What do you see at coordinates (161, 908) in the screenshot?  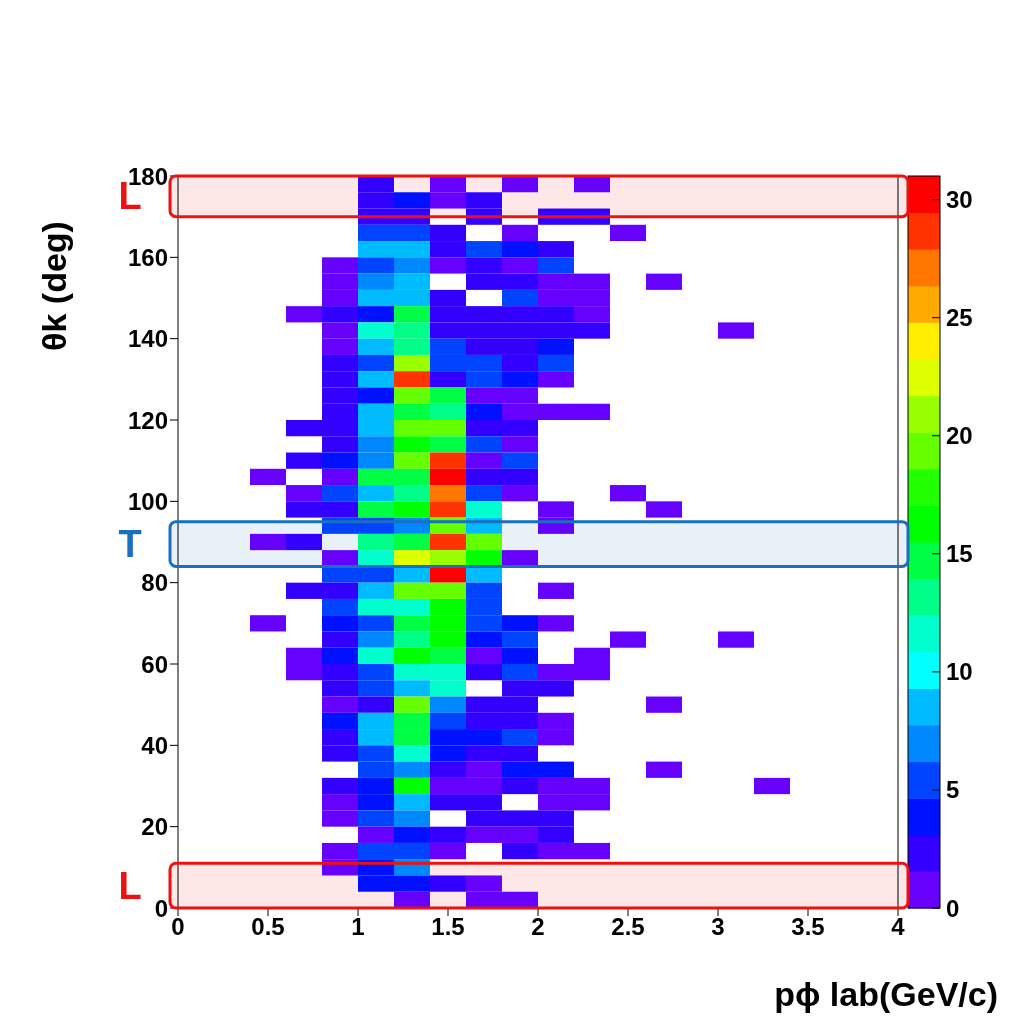 I see `y-tick-label: 0` at bounding box center [161, 908].